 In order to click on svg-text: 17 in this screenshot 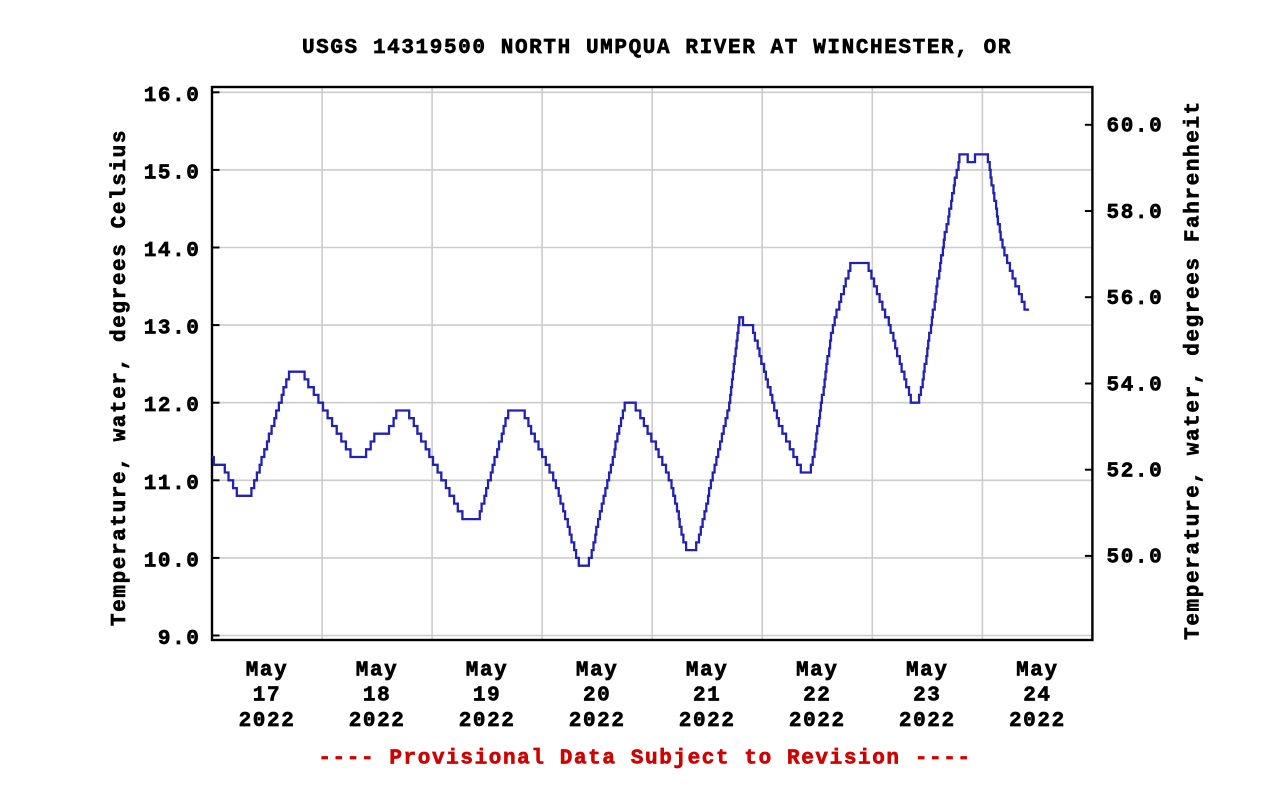, I will do `click(267, 696)`.